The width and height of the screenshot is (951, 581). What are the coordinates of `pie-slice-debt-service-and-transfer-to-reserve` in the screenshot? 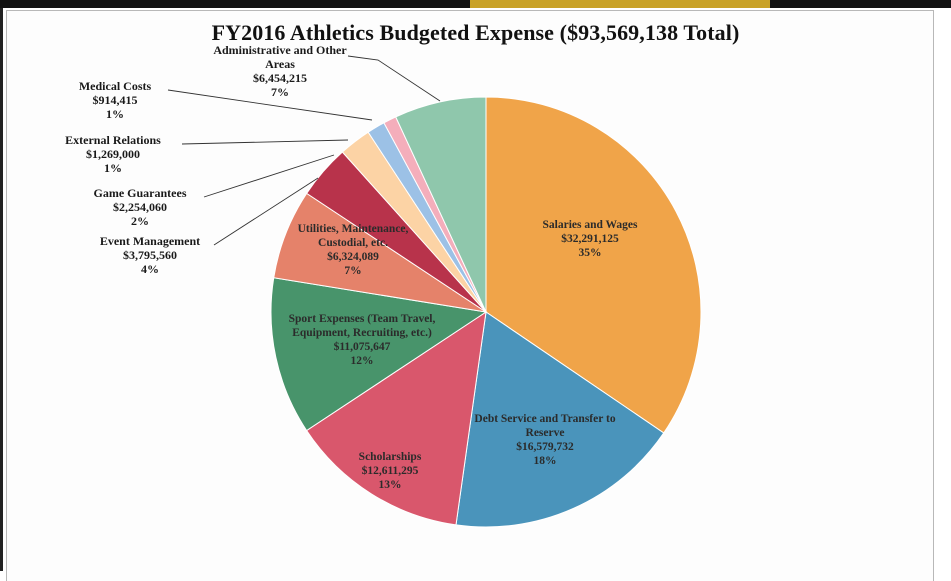 It's located at (560, 419).